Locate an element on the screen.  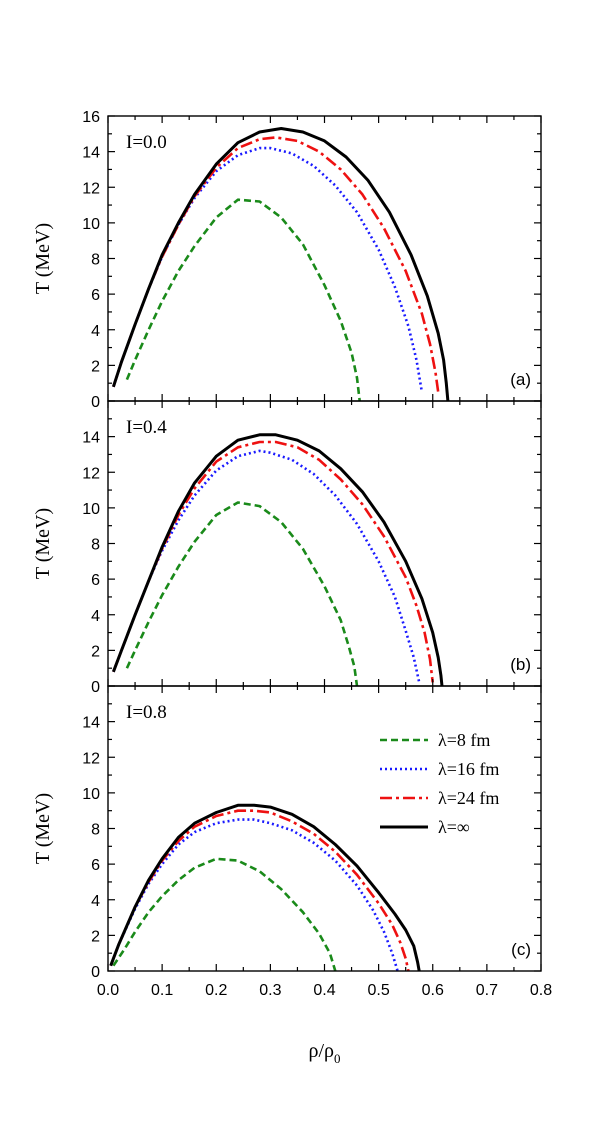
legend-label: λ=∞ is located at coordinates (454, 827).